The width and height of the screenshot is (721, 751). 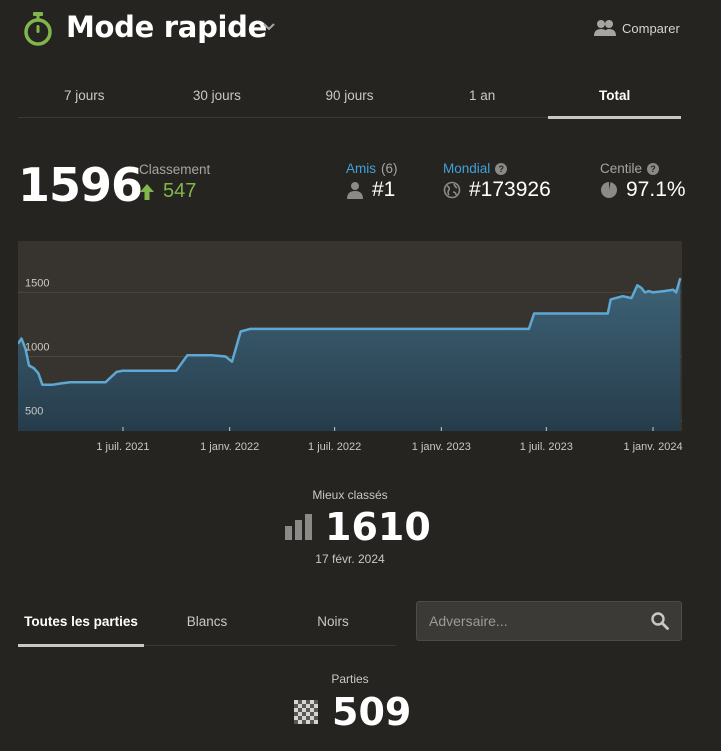 What do you see at coordinates (651, 28) in the screenshot?
I see `compare-label: Comparer` at bounding box center [651, 28].